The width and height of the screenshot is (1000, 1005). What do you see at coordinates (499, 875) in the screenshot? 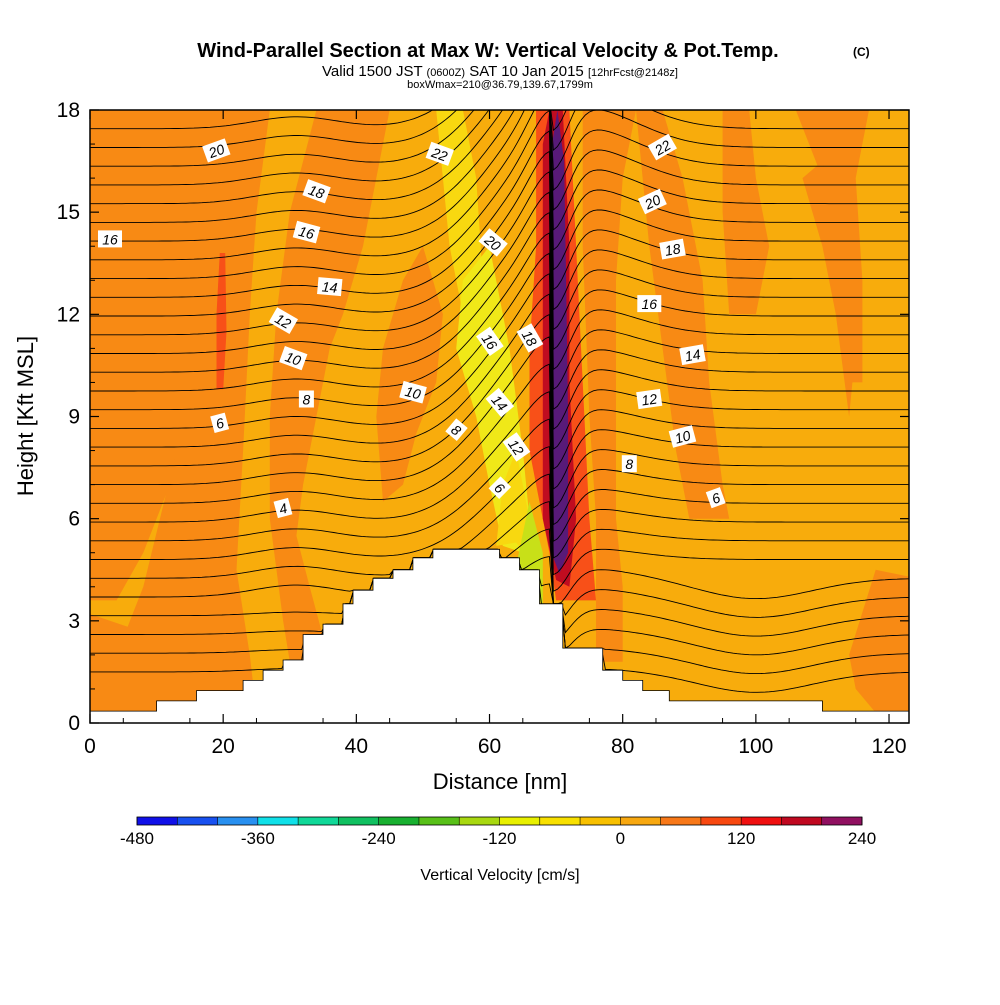
I see `colorbar-label: Vertical Velocity [cm/s]` at bounding box center [499, 875].